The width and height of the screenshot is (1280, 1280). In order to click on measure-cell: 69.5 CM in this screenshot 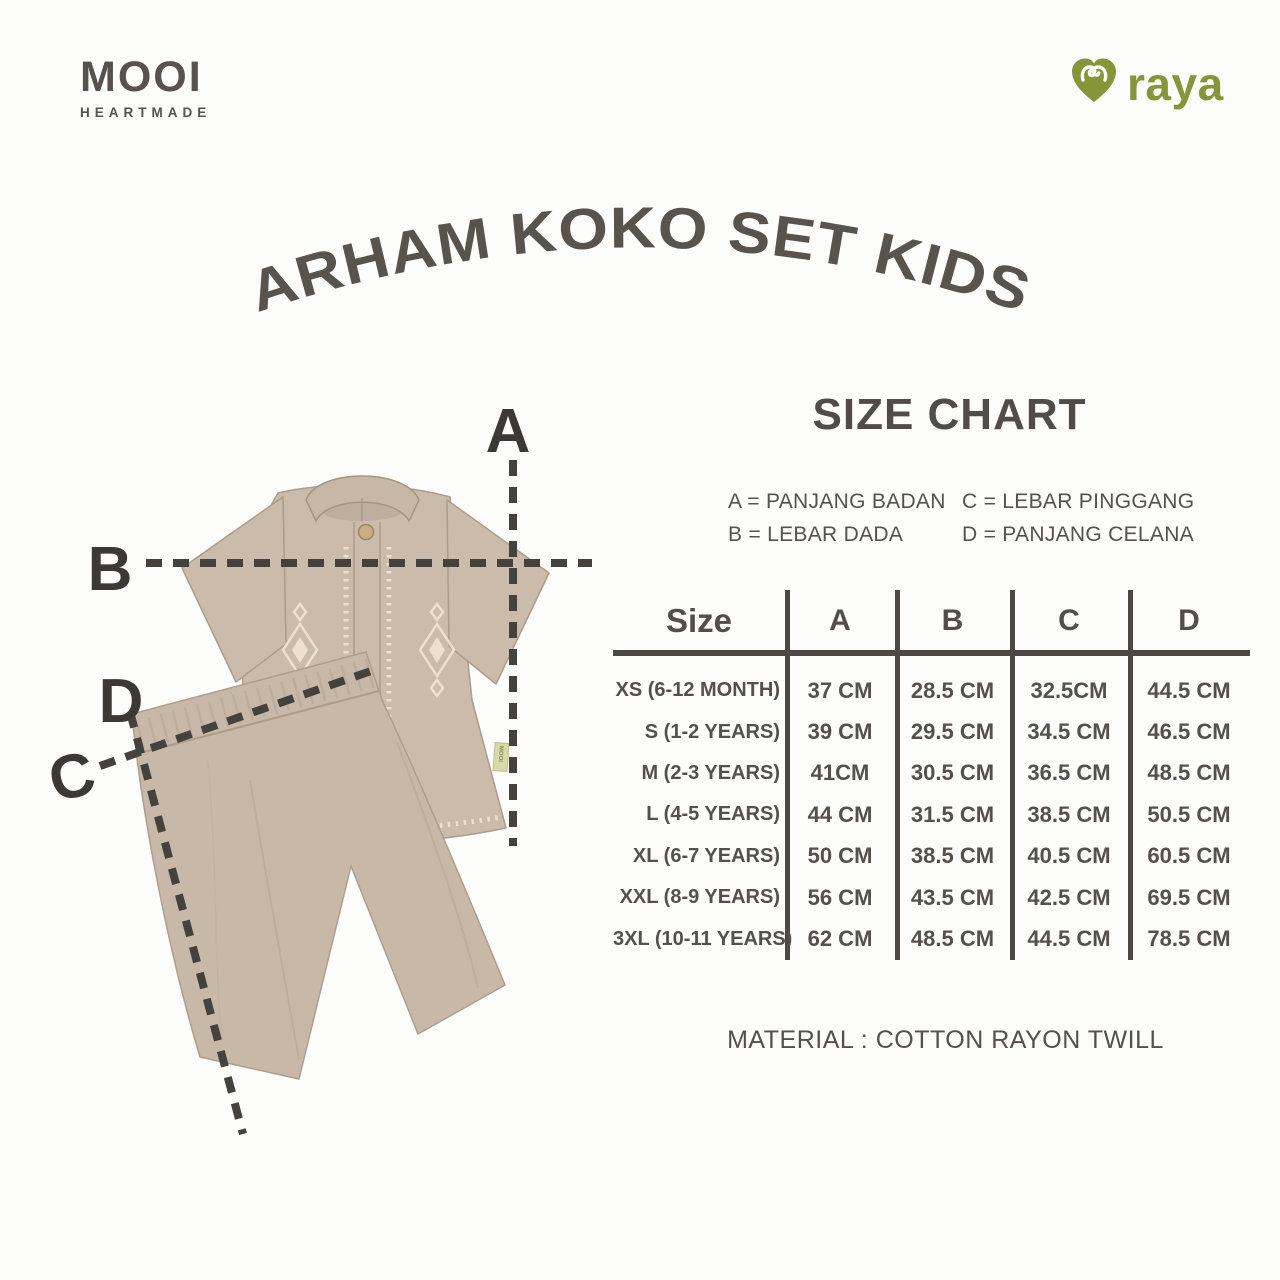, I will do `click(1189, 897)`.